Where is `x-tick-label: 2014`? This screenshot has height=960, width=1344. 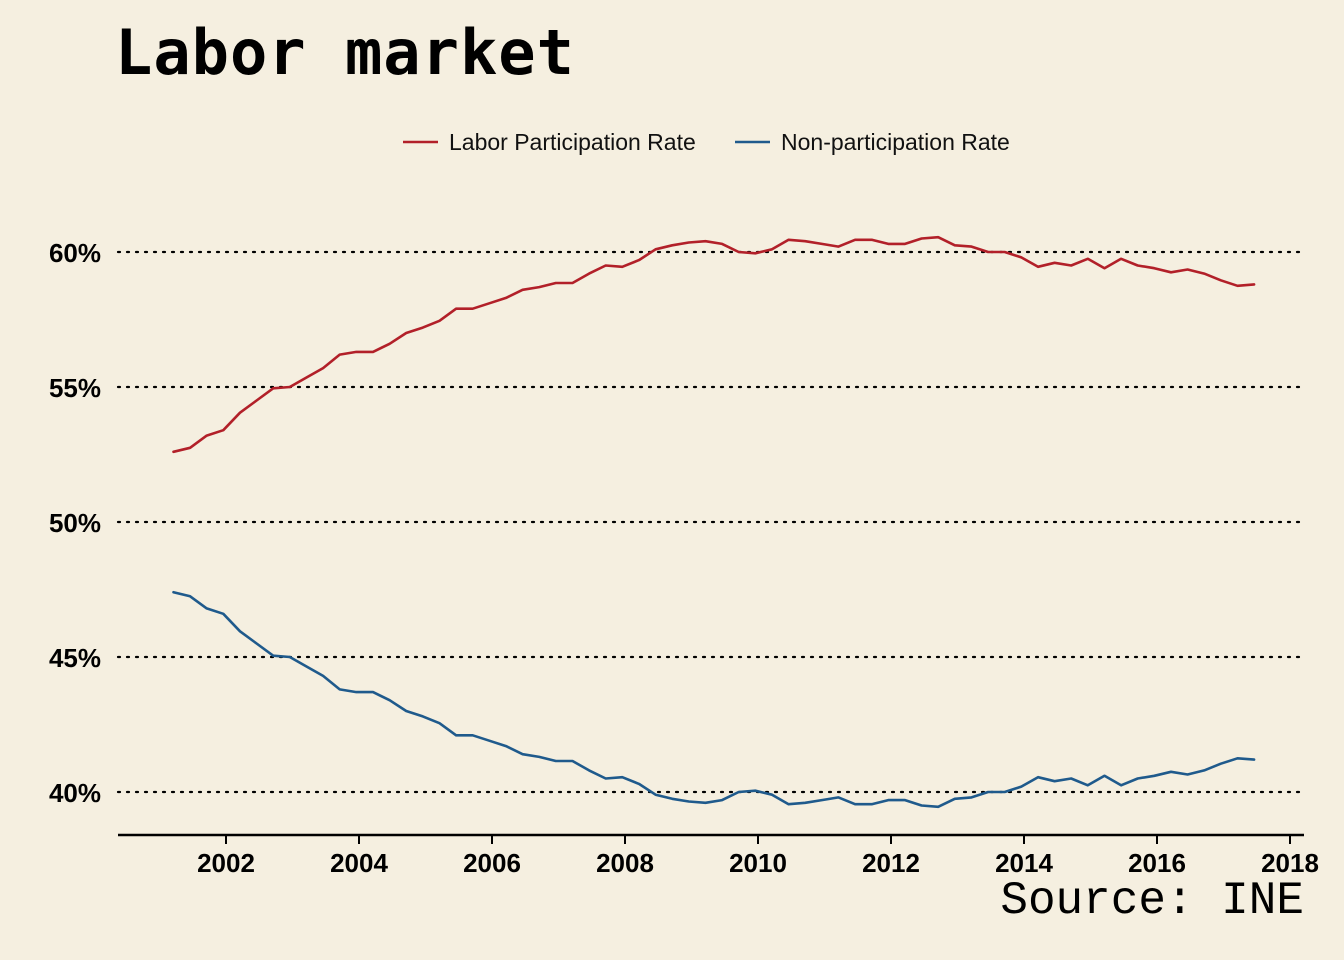 x-tick-label: 2014 is located at coordinates (1024, 863).